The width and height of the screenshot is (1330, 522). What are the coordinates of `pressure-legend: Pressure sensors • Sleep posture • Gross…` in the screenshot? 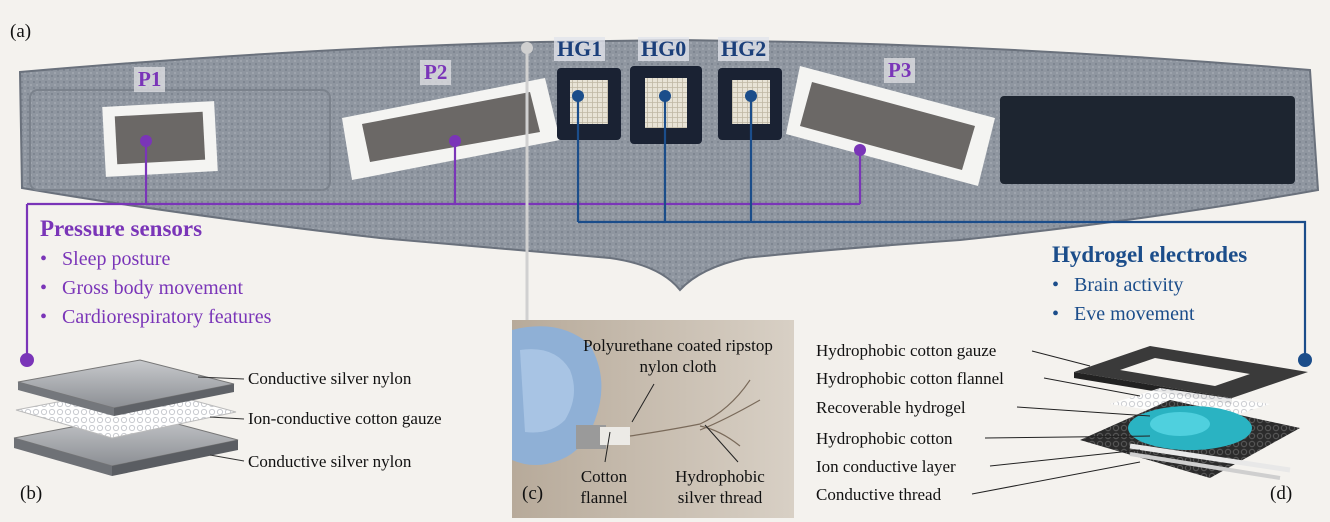 It's located at (155, 272).